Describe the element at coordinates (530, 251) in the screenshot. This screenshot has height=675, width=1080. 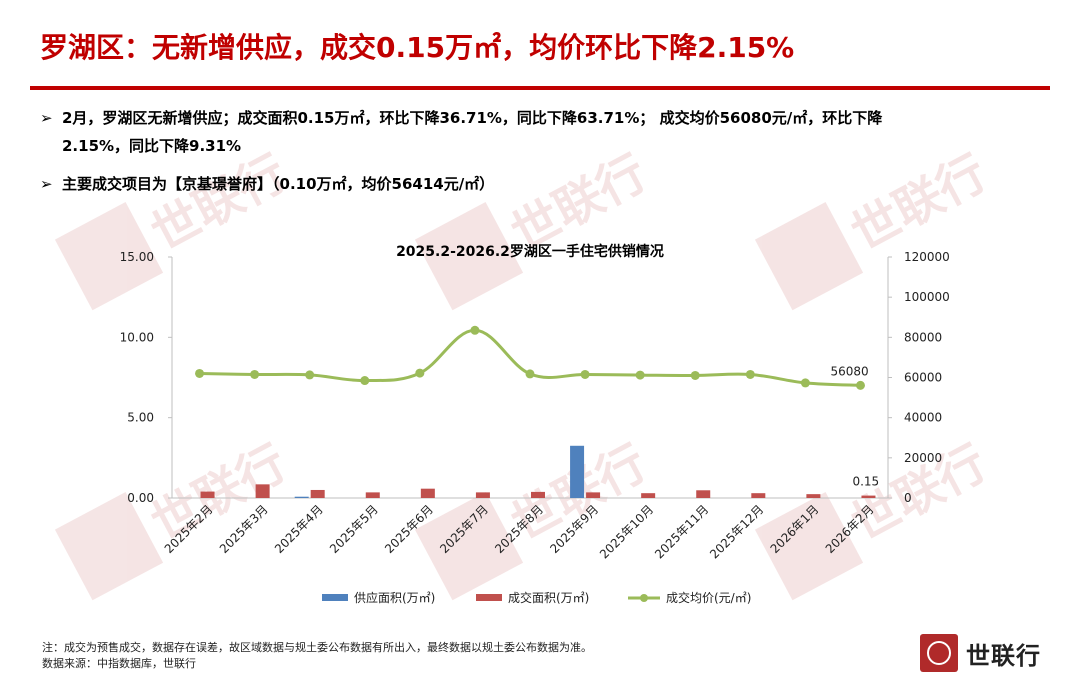
I see `chart-title: 2025.2-2026.2罗湖区一手住宅供销情况` at that location.